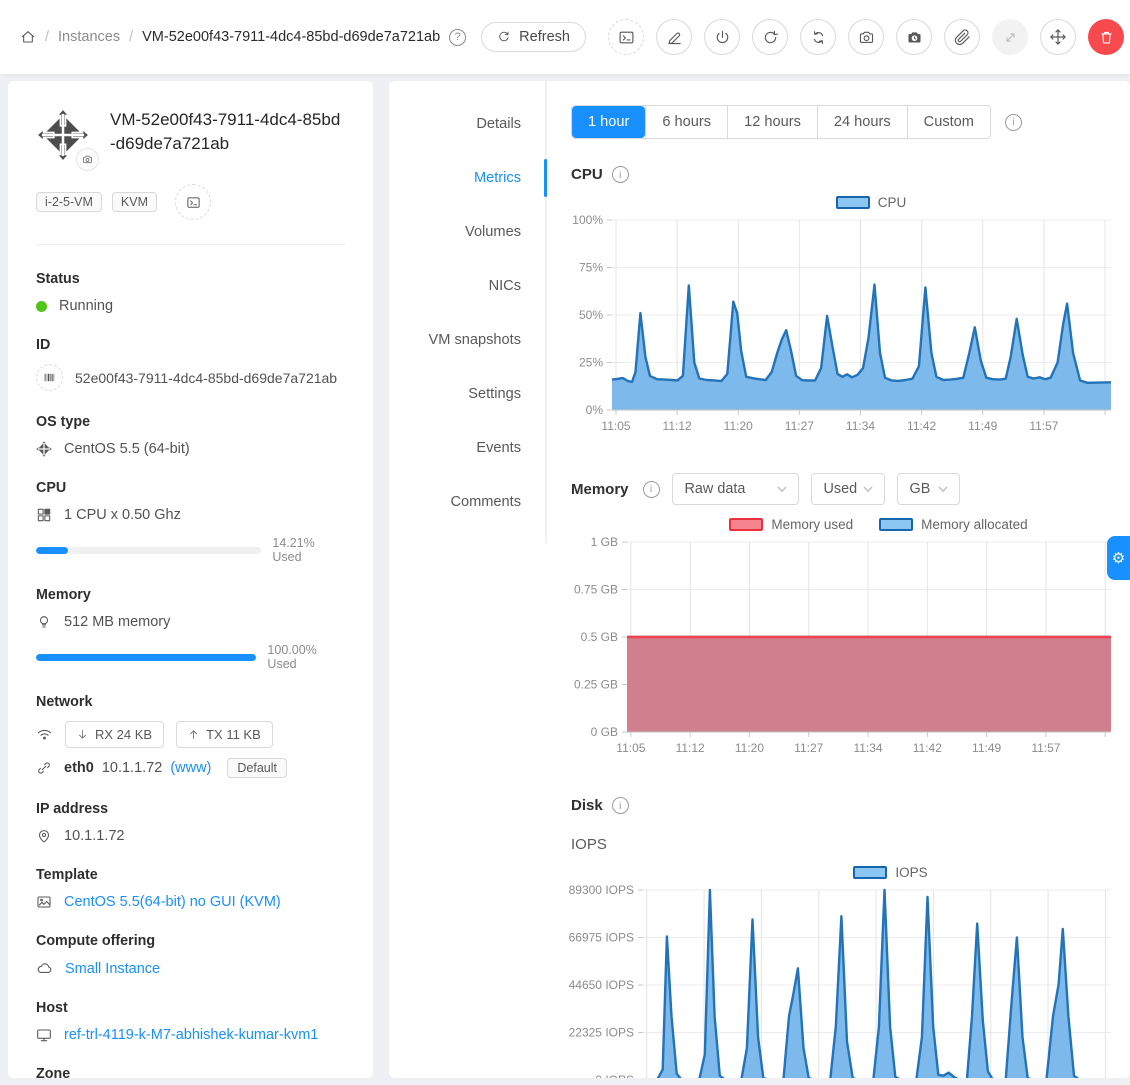 The width and height of the screenshot is (1130, 1085). What do you see at coordinates (589, 844) in the screenshot?
I see `iops-label: IOPS` at bounding box center [589, 844].